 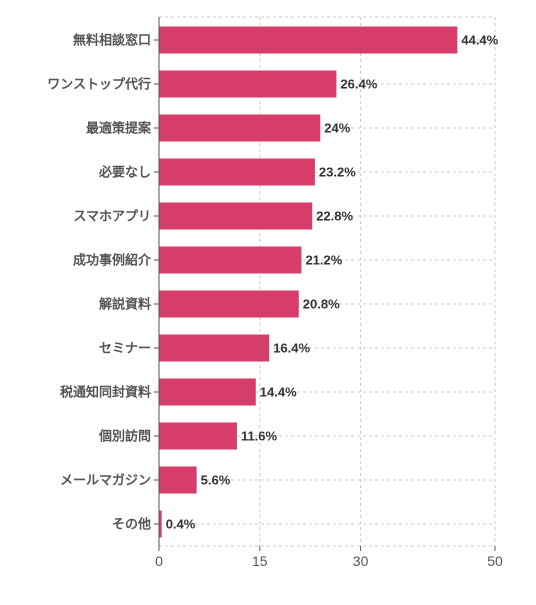 I want to click on x-tick-label: 50, so click(x=495, y=561).